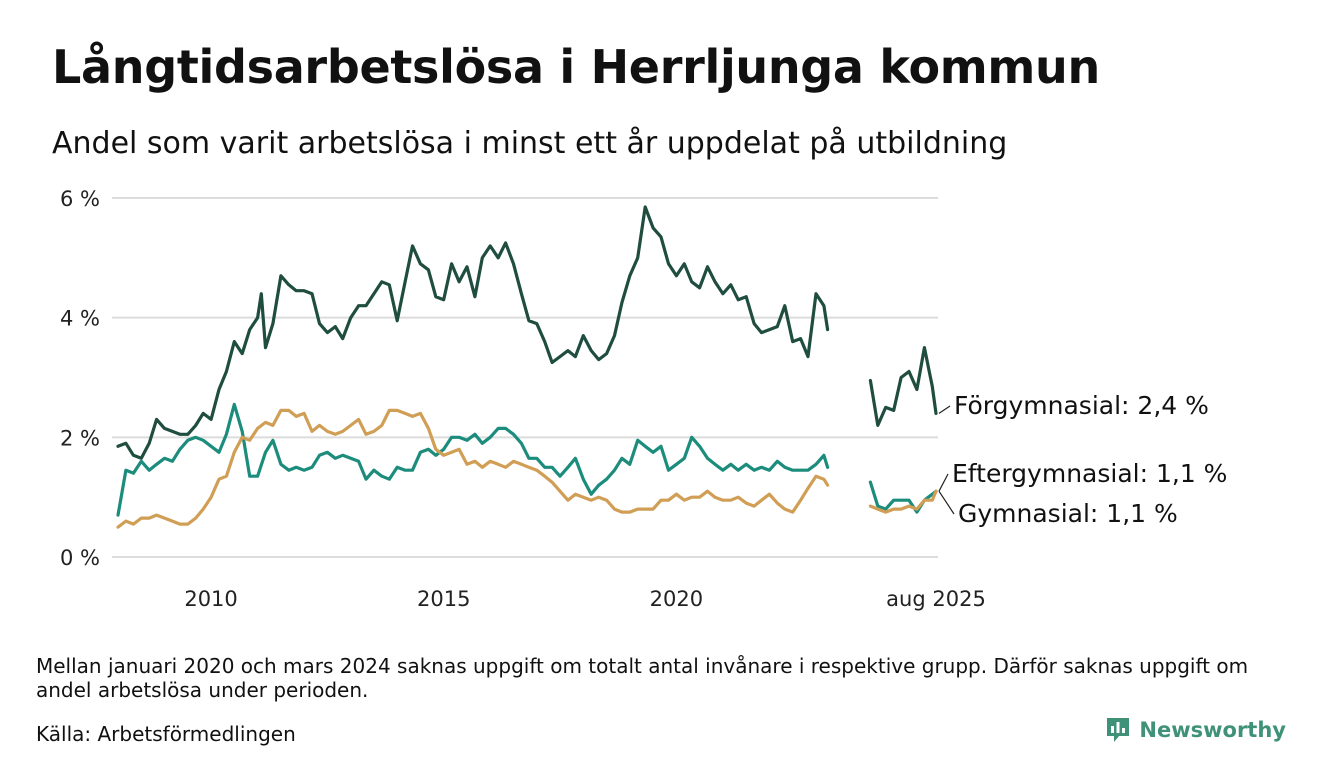 The height and width of the screenshot is (780, 1340). I want to click on series-end-label: Gymnasial: 1,1 %, so click(1068, 513).